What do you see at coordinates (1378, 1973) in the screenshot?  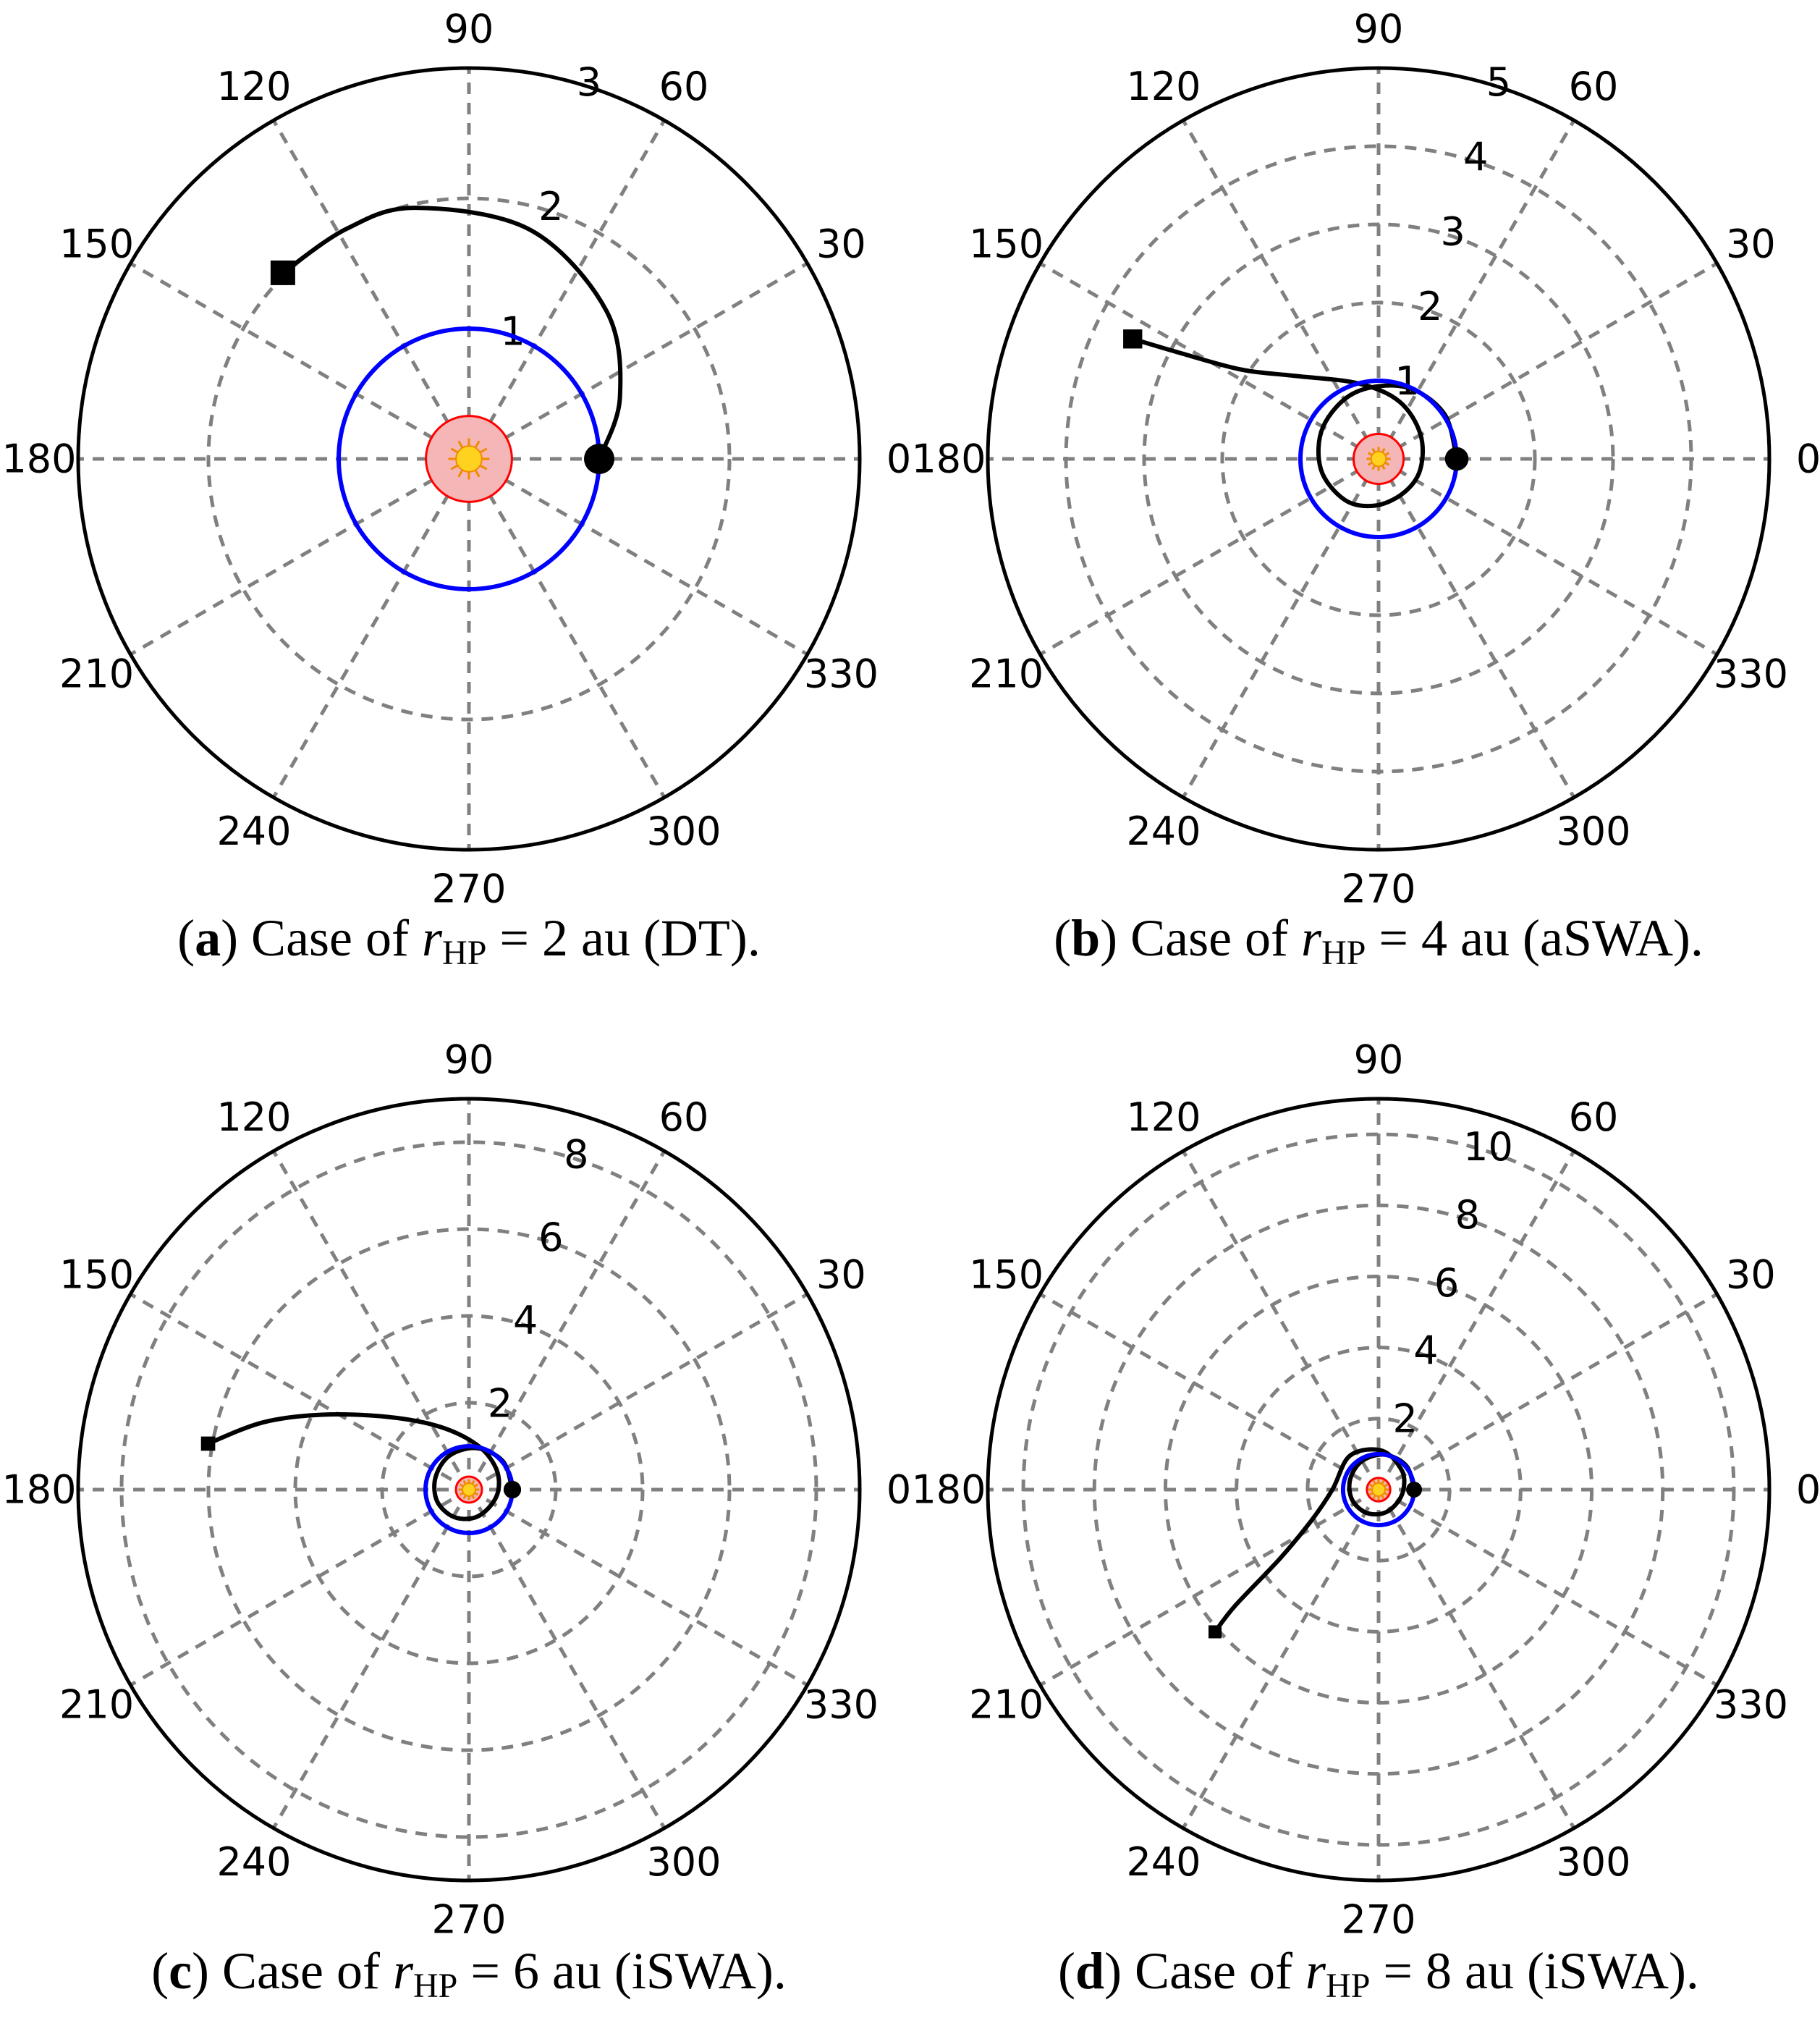 I see `panel-caption: (d) Case of rHP = 8 au (iSWA).` at bounding box center [1378, 1973].